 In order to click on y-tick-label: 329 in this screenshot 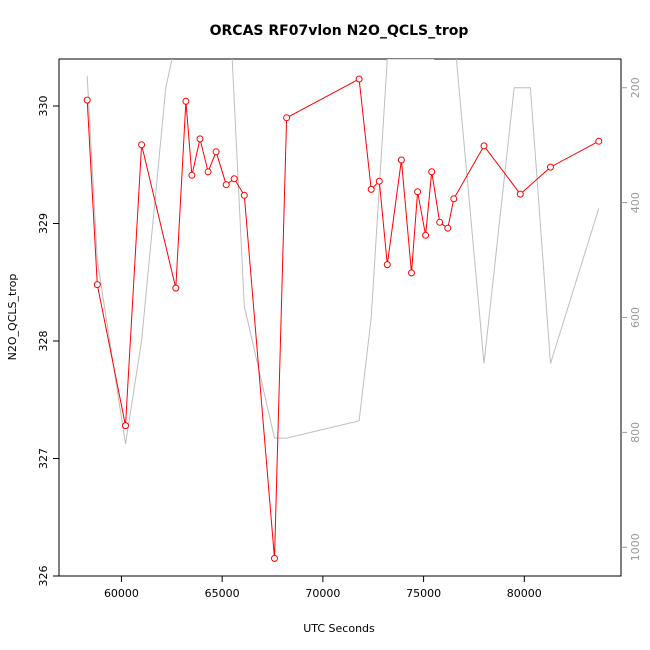, I will do `click(43, 223)`.